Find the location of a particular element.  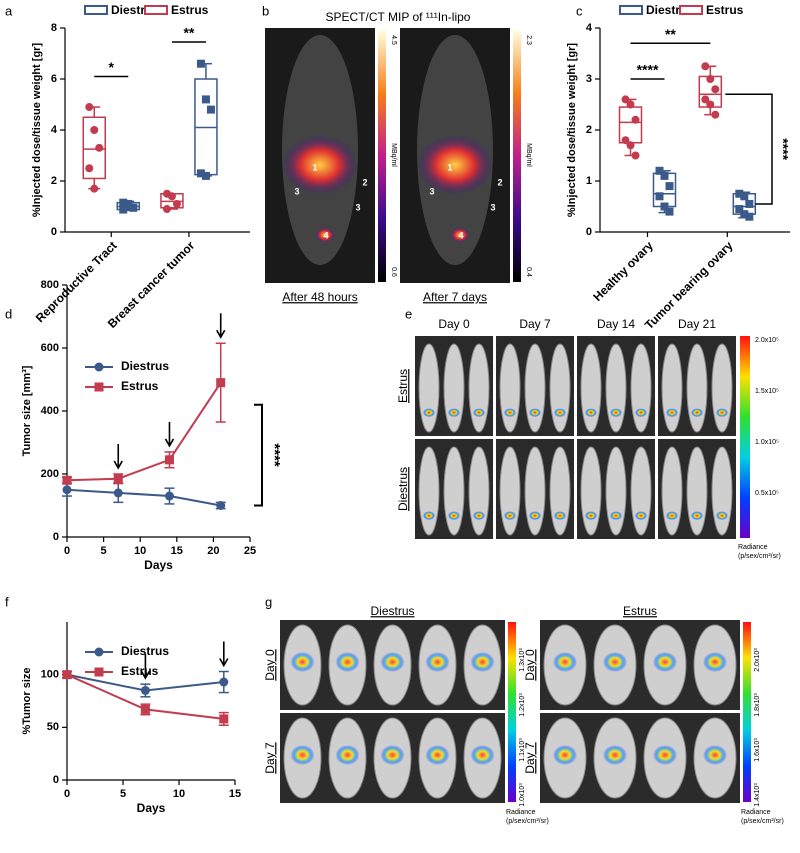

group-label: Diestrus is located at coordinates (403, 489).